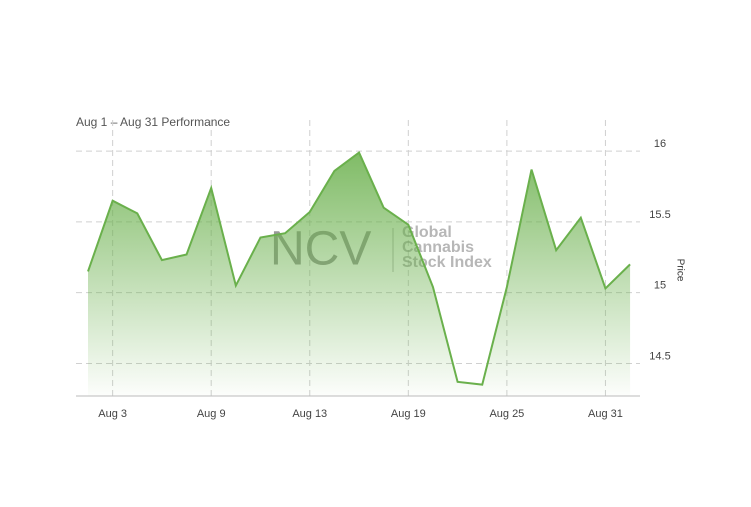  Describe the element at coordinates (153, 122) in the screenshot. I see `chart-title: Aug 1 – Aug 31 Performance` at that location.